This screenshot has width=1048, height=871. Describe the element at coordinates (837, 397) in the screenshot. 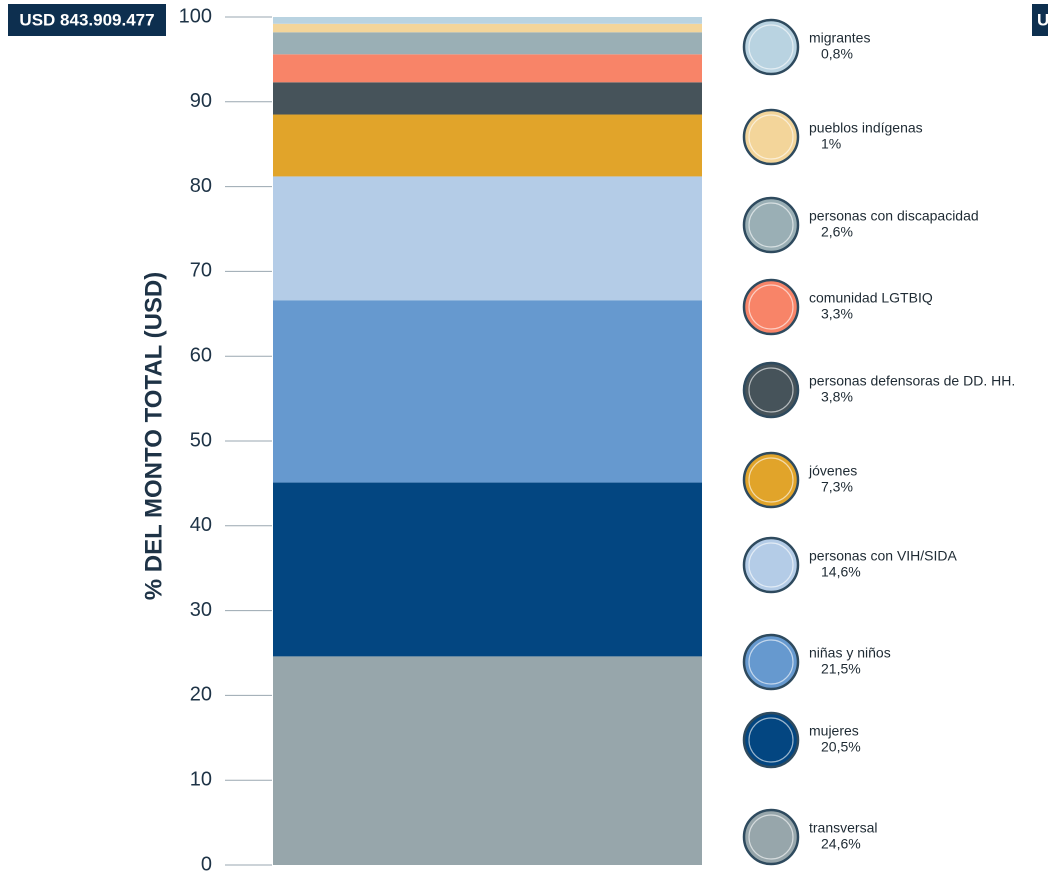

I see `legend-value: 3,8%` at that location.